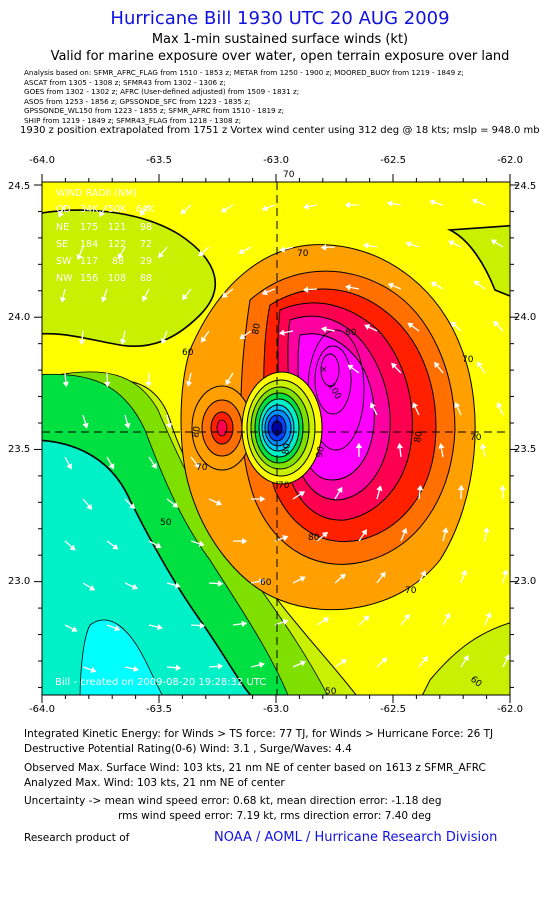  Describe the element at coordinates (89, 278) in the screenshot. I see `wind-radii-cell: 156` at that location.